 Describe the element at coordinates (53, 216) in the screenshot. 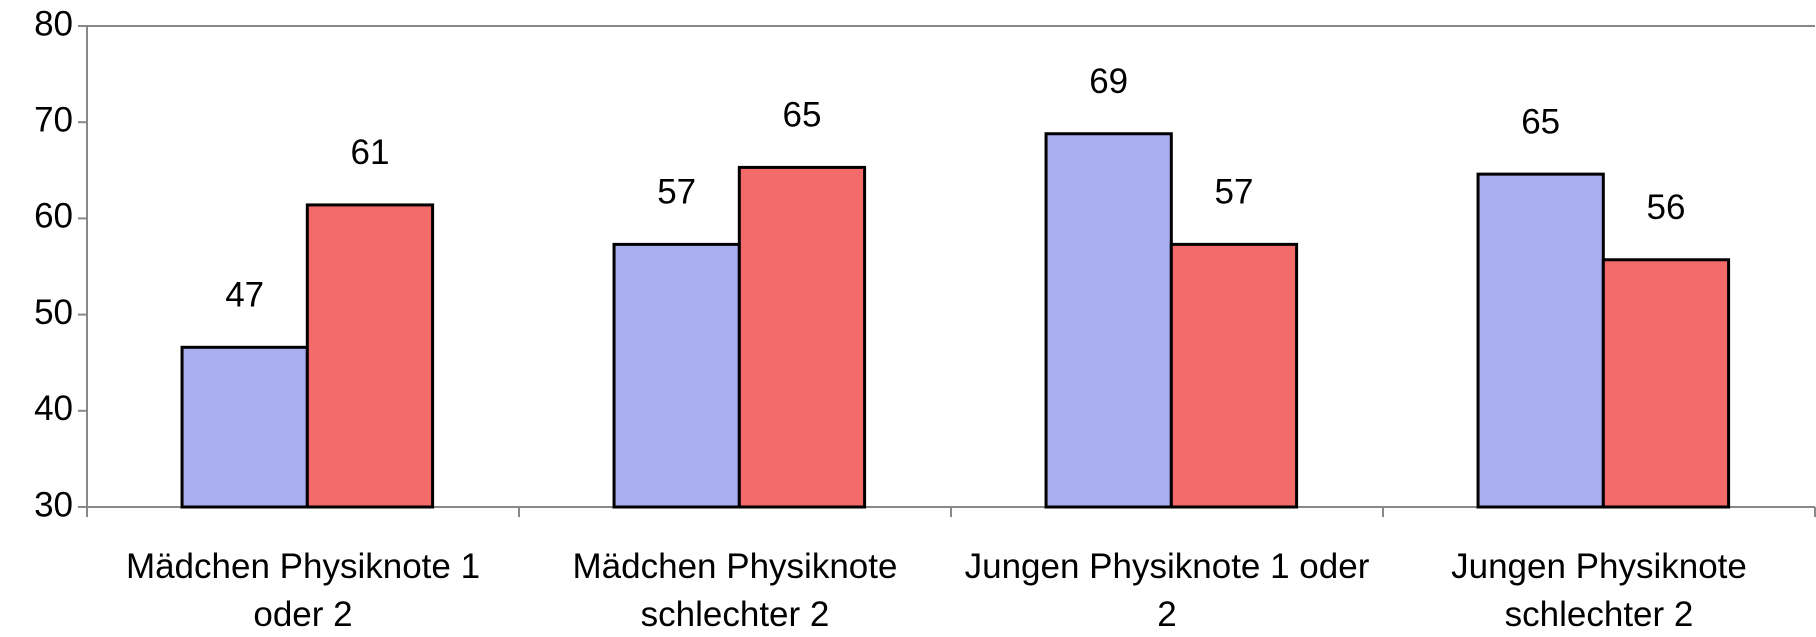

I see `y-tick-label: 60` at that location.